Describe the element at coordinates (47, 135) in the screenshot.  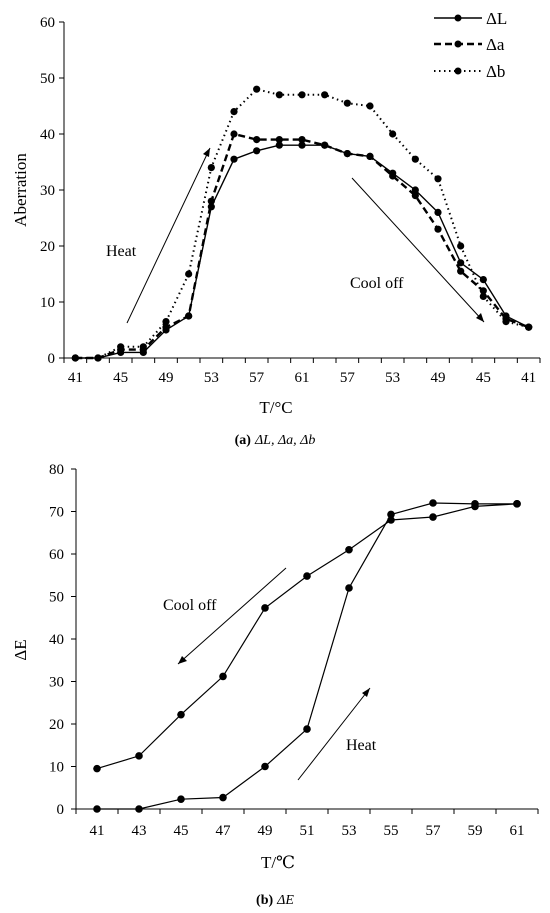
I see `chart-a-y-tick-label: 40` at that location.